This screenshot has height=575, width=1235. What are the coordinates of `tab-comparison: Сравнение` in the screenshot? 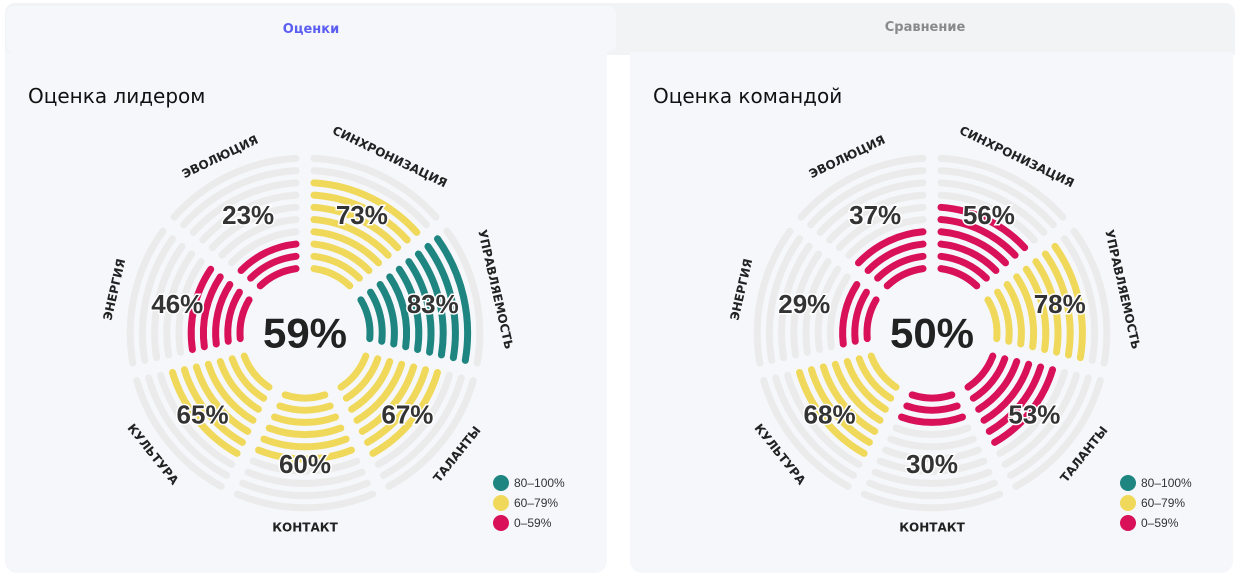 It's located at (925, 27).